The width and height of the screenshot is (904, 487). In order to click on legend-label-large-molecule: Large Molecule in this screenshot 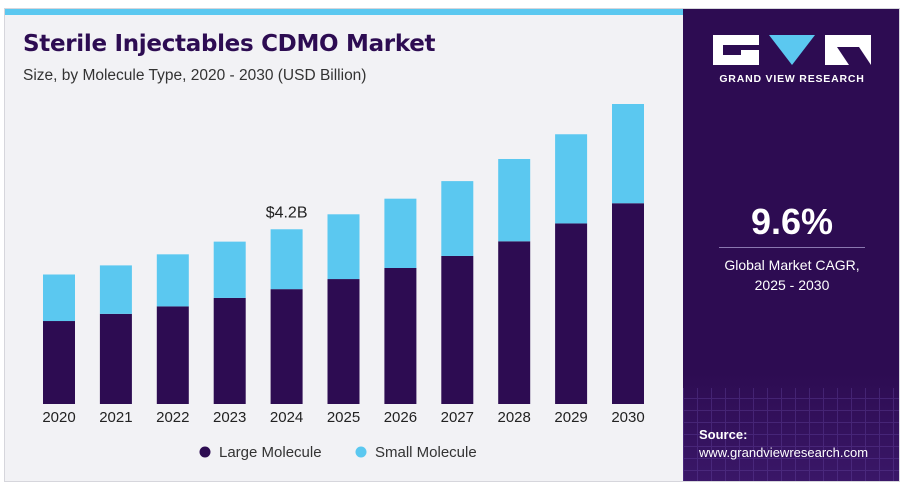, I will do `click(270, 452)`.